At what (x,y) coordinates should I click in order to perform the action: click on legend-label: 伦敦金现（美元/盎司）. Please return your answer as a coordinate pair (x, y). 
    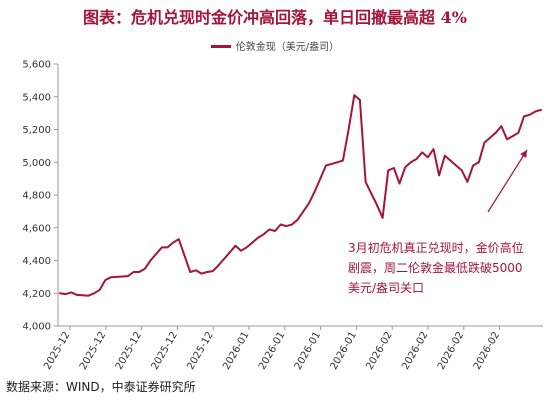
    Looking at the image, I should click on (287, 47).